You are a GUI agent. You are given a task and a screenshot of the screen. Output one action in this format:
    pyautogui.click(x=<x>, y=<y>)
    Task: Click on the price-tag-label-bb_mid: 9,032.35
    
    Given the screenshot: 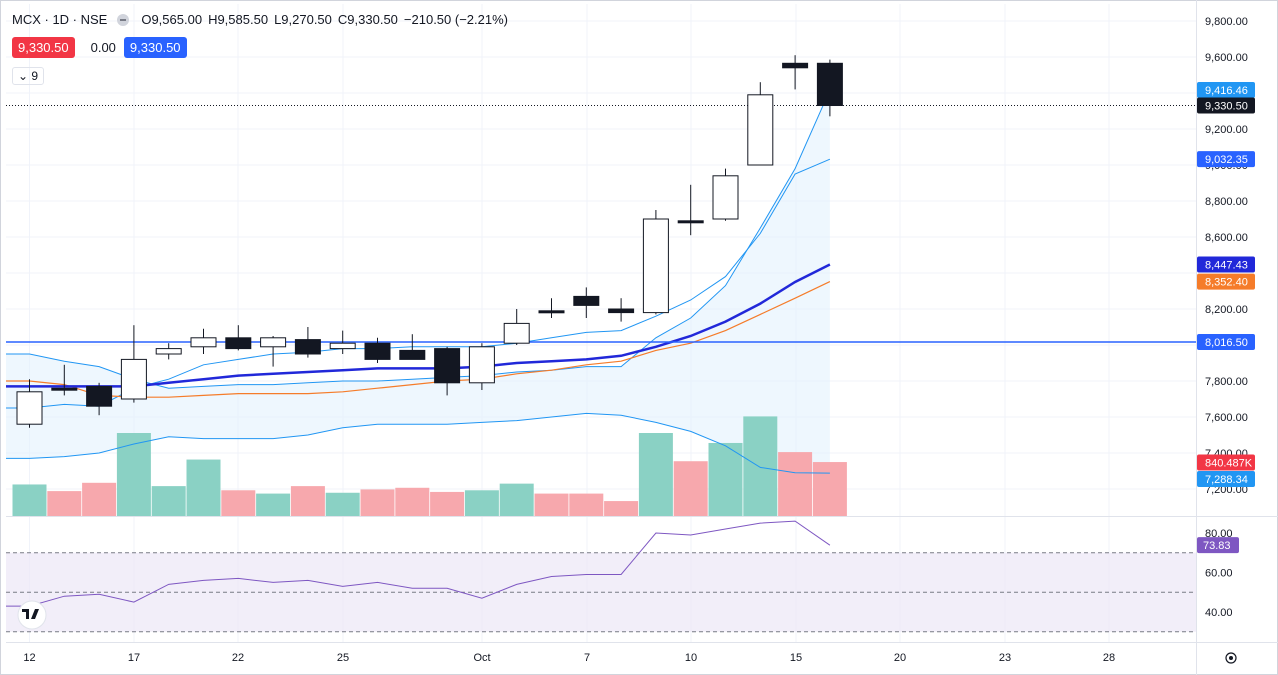 What is the action you would take?
    pyautogui.click(x=1226, y=160)
    